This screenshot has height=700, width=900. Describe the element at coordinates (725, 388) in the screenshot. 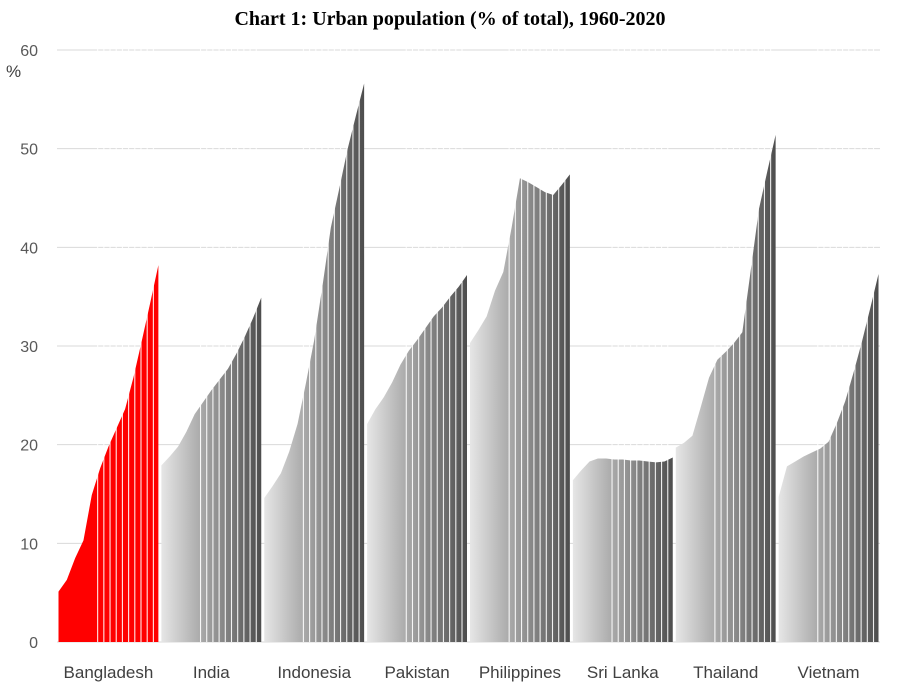

I see `area-thailand` at that location.